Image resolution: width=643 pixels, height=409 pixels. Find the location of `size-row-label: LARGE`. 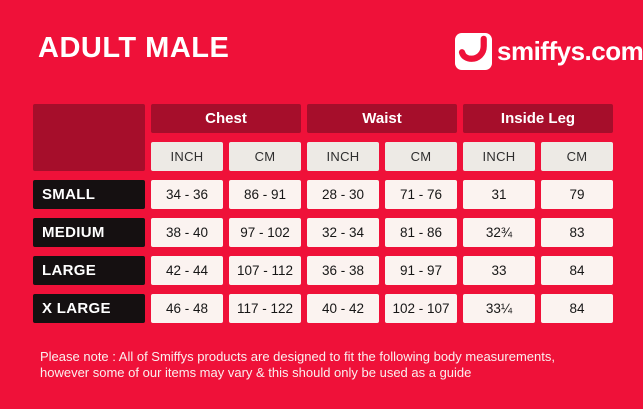

size-row-label: LARGE is located at coordinates (89, 270).